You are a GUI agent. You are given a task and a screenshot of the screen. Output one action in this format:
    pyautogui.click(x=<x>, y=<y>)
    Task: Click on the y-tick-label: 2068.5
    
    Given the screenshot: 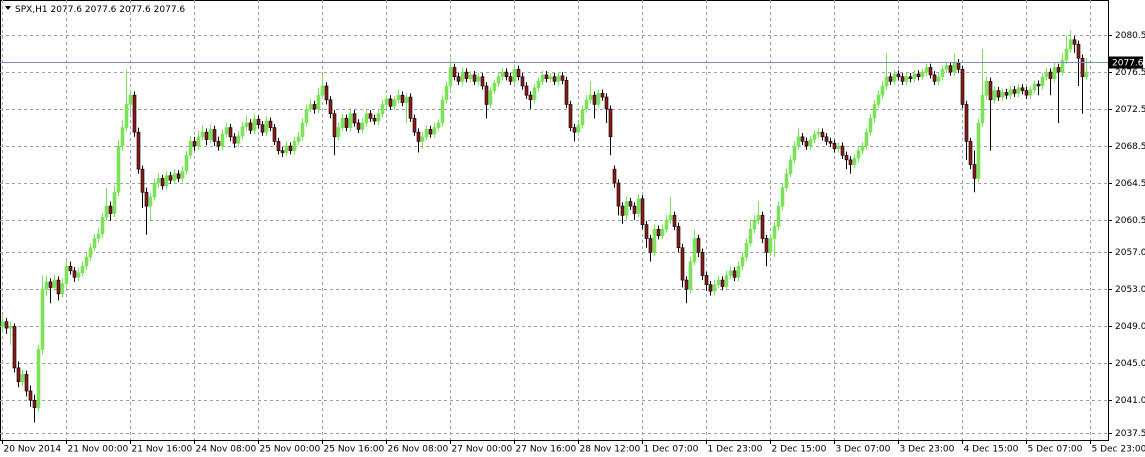 What is the action you would take?
    pyautogui.click(x=1130, y=147)
    